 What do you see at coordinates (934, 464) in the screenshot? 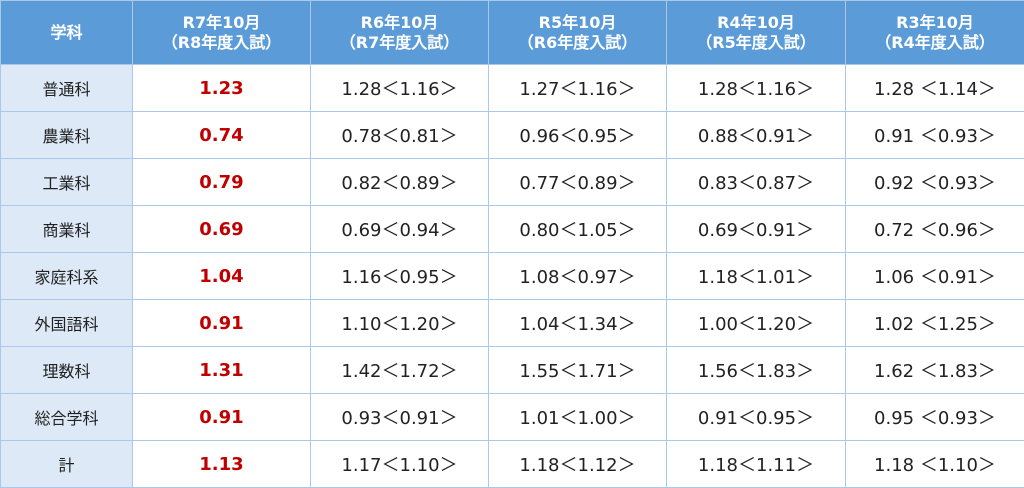
I see `table-cell: 1.18 ＜1.10＞` at bounding box center [934, 464].